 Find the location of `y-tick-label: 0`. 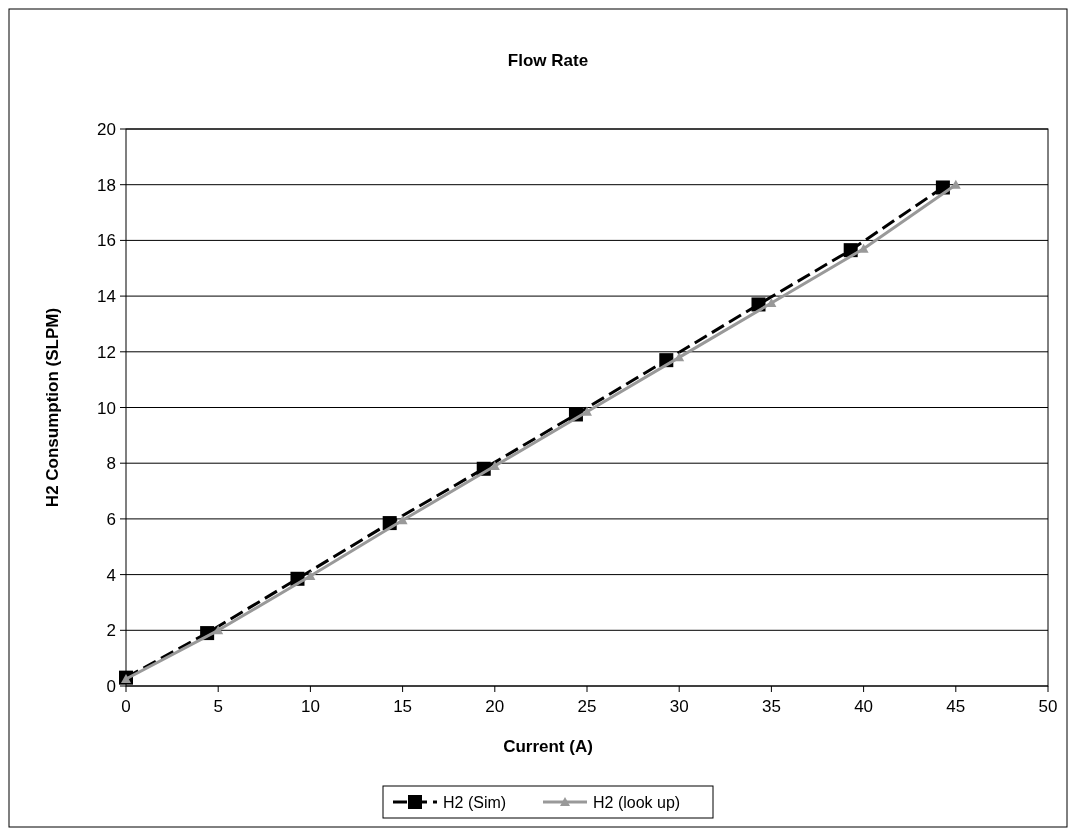

y-tick-label: 0 is located at coordinates (111, 686).